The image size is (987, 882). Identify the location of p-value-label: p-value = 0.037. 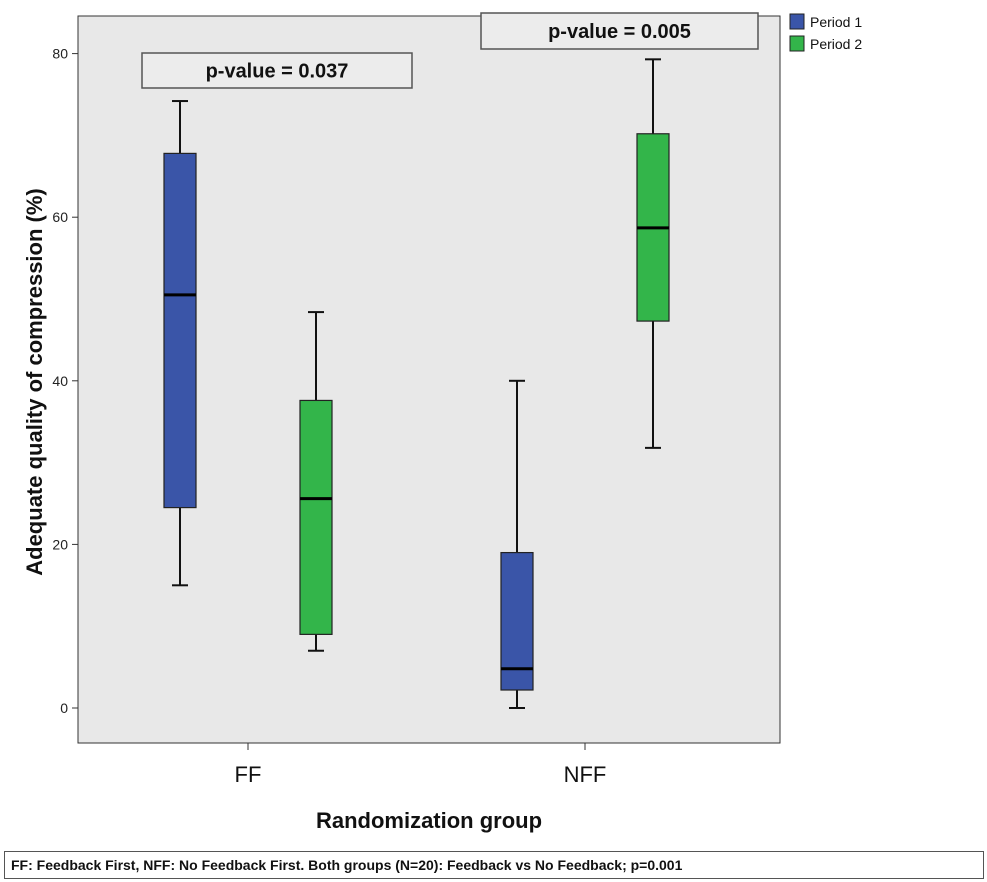
(277, 72).